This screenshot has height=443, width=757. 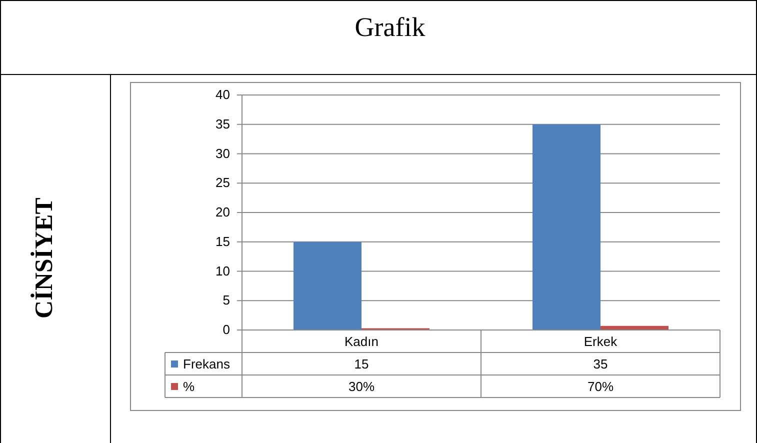 What do you see at coordinates (226, 329) in the screenshot?
I see `y-tick-label: 0` at bounding box center [226, 329].